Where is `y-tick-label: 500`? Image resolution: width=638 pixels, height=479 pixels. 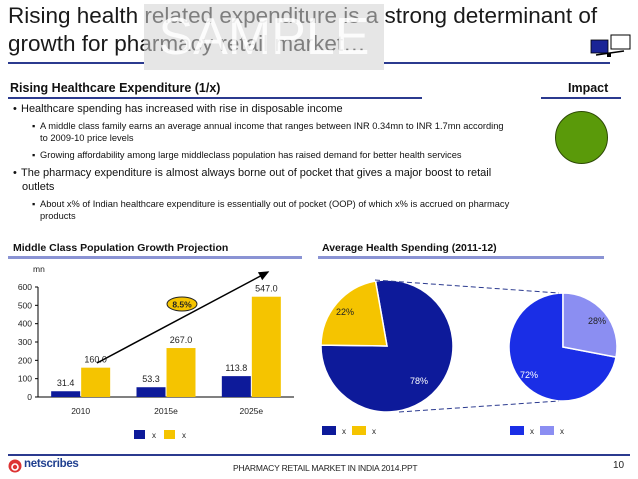 y-tick-label: 500 is located at coordinates (25, 305).